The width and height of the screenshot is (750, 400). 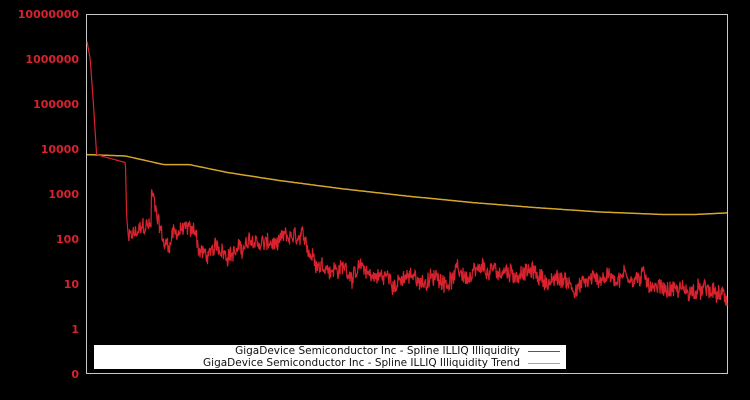 What do you see at coordinates (544, 363) in the screenshot?
I see `legend-swatch-gold` at bounding box center [544, 363].